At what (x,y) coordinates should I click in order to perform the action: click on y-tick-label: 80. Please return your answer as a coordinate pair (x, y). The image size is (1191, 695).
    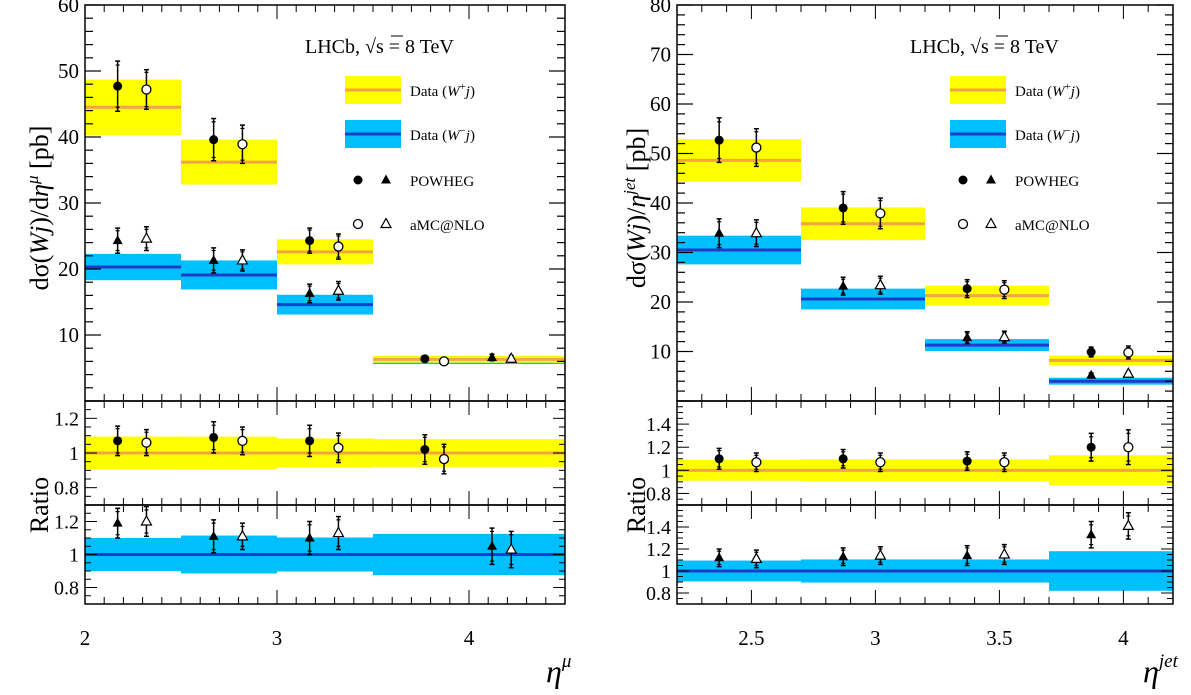
    Looking at the image, I should click on (660, 8).